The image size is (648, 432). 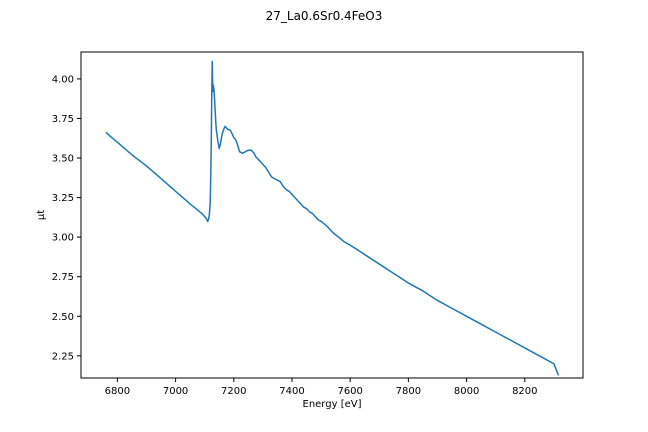 I want to click on y-tick-label: 3.00, so click(x=63, y=238).